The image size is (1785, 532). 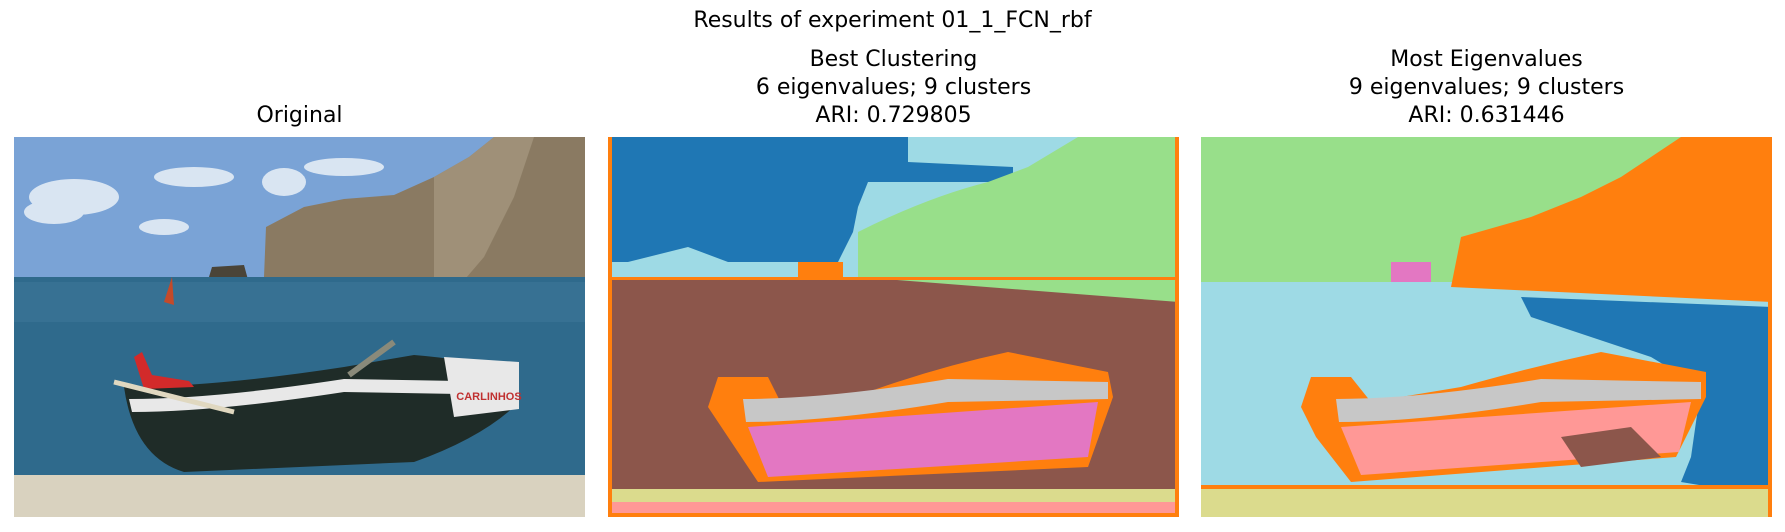 What do you see at coordinates (481, 387) in the screenshot?
I see `boat-bow` at bounding box center [481, 387].